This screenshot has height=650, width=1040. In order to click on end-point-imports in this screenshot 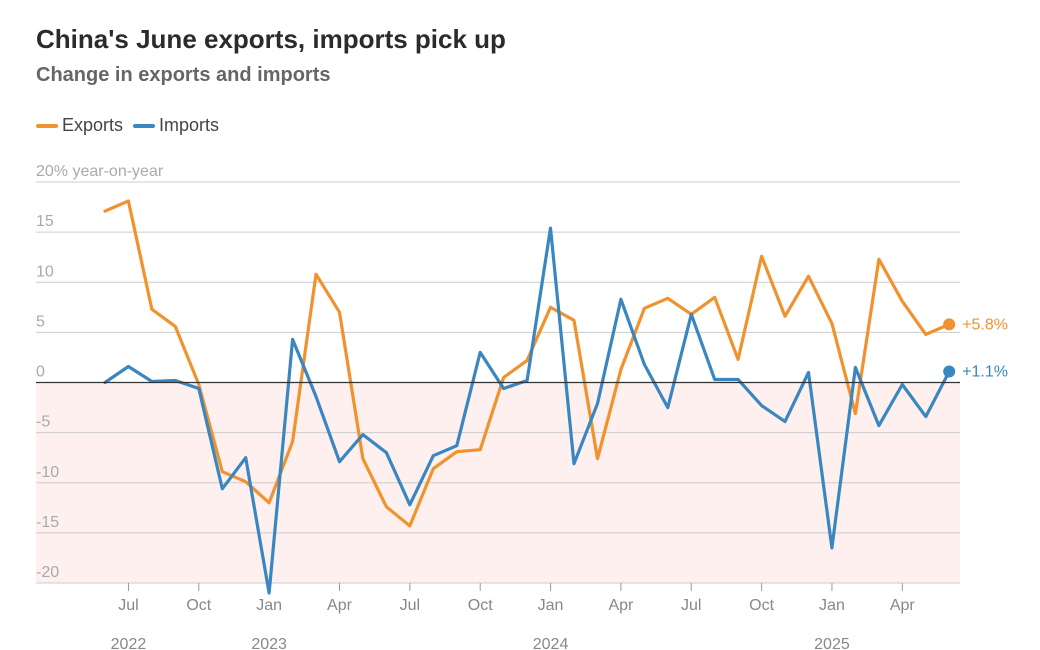, I will do `click(949, 371)`.